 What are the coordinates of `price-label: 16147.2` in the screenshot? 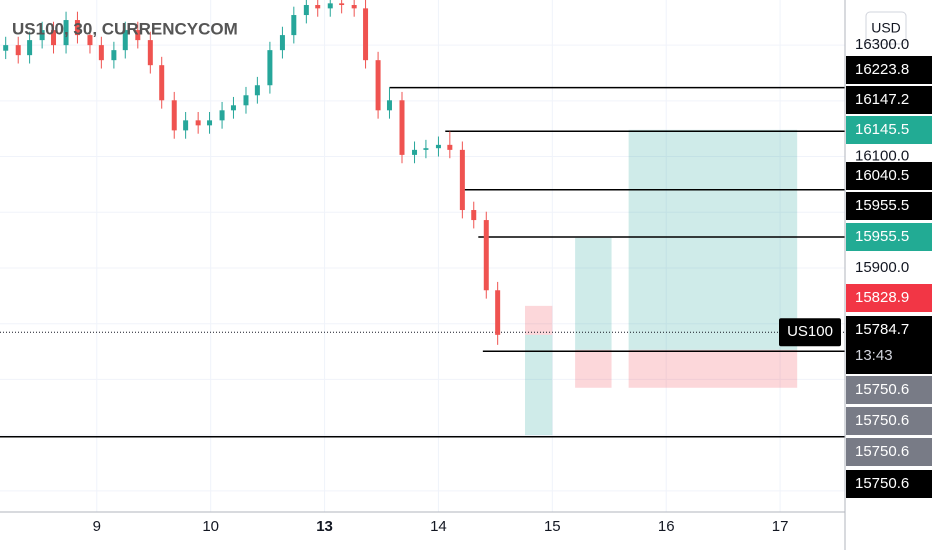 It's located at (882, 99).